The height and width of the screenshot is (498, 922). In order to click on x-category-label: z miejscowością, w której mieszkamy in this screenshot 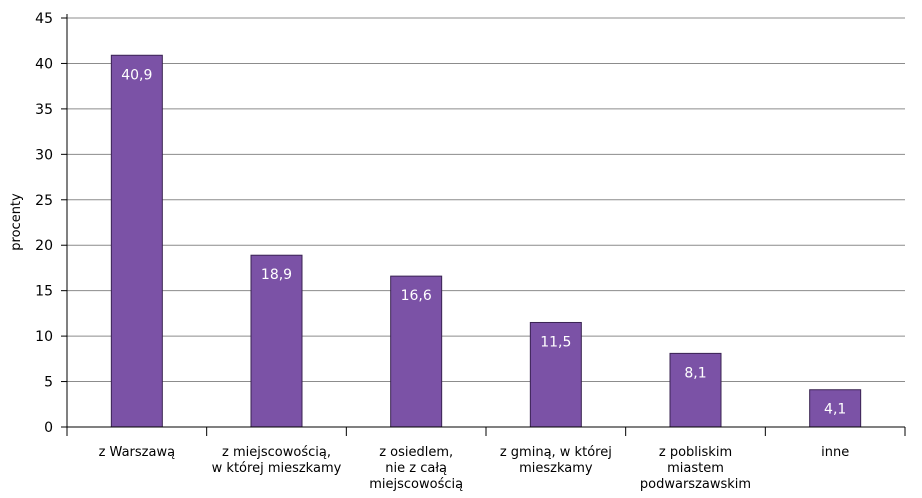, I will do `click(277, 460)`.